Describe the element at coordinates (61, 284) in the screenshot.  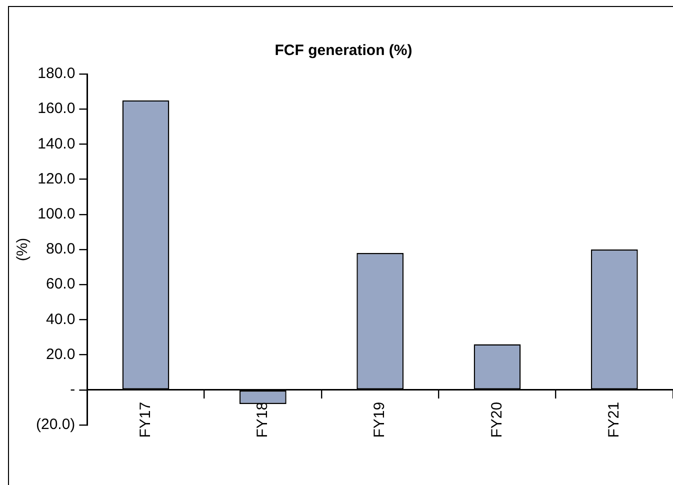
I see `y-tick-label: 60.0` at that location.